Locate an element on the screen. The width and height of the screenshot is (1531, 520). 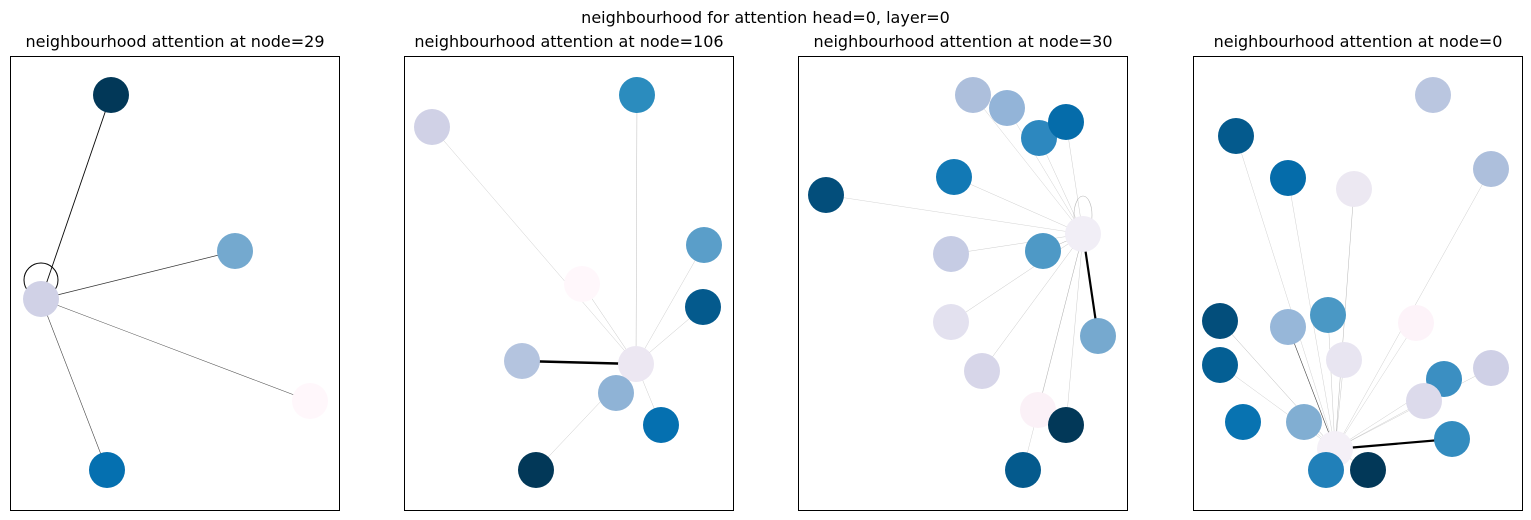
panel-title-node-30: neighbourhood attention at node=30 is located at coordinates (963, 41).